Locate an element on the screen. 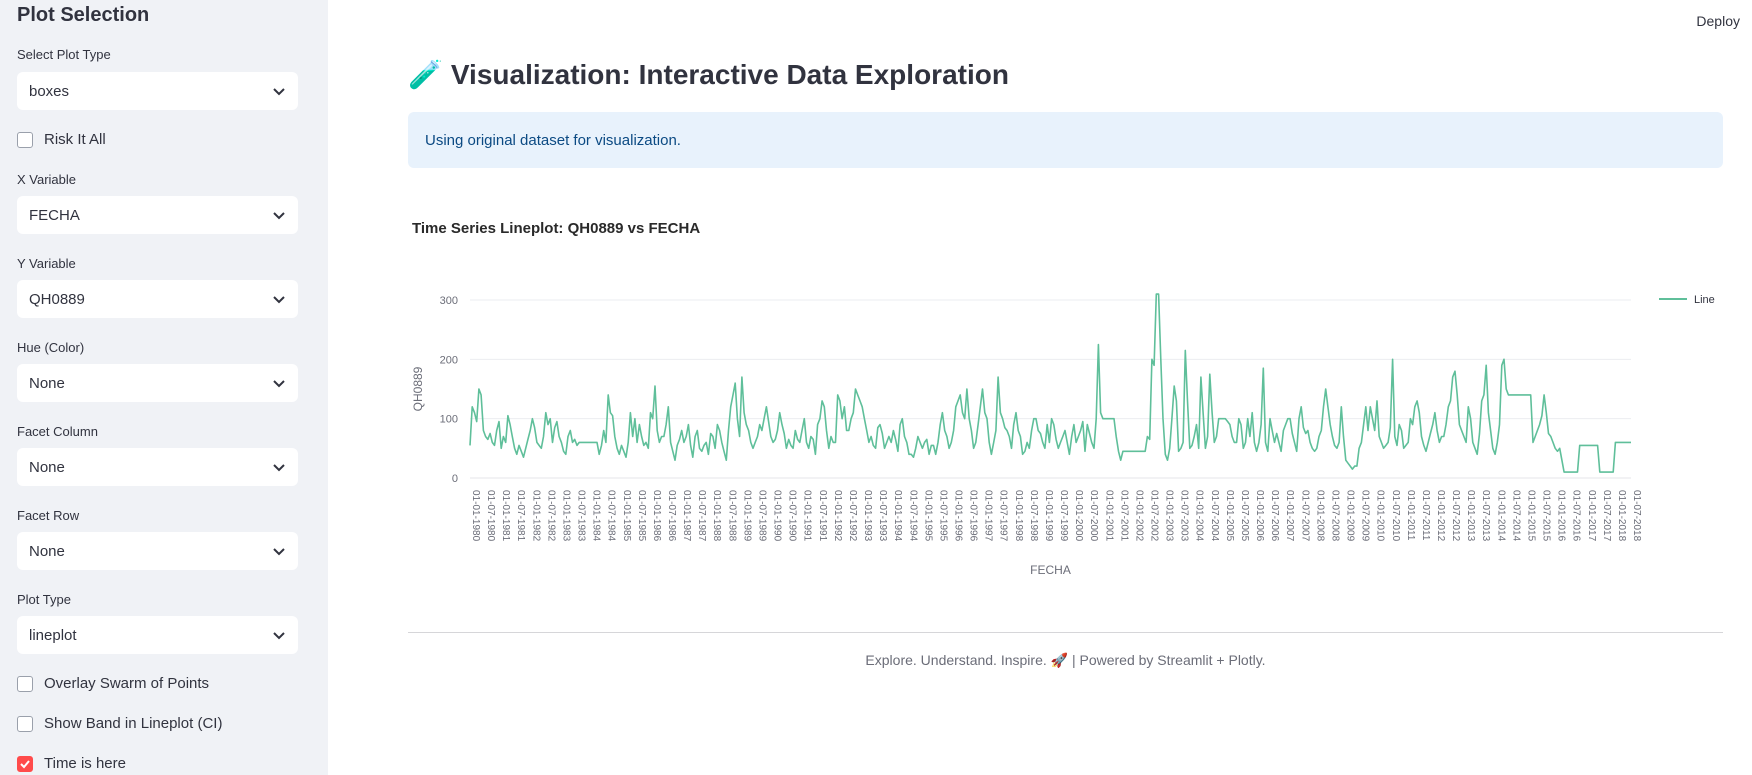 The width and height of the screenshot is (1752, 775). x-tick-label: 01-01-2015 is located at coordinates (1530, 516).